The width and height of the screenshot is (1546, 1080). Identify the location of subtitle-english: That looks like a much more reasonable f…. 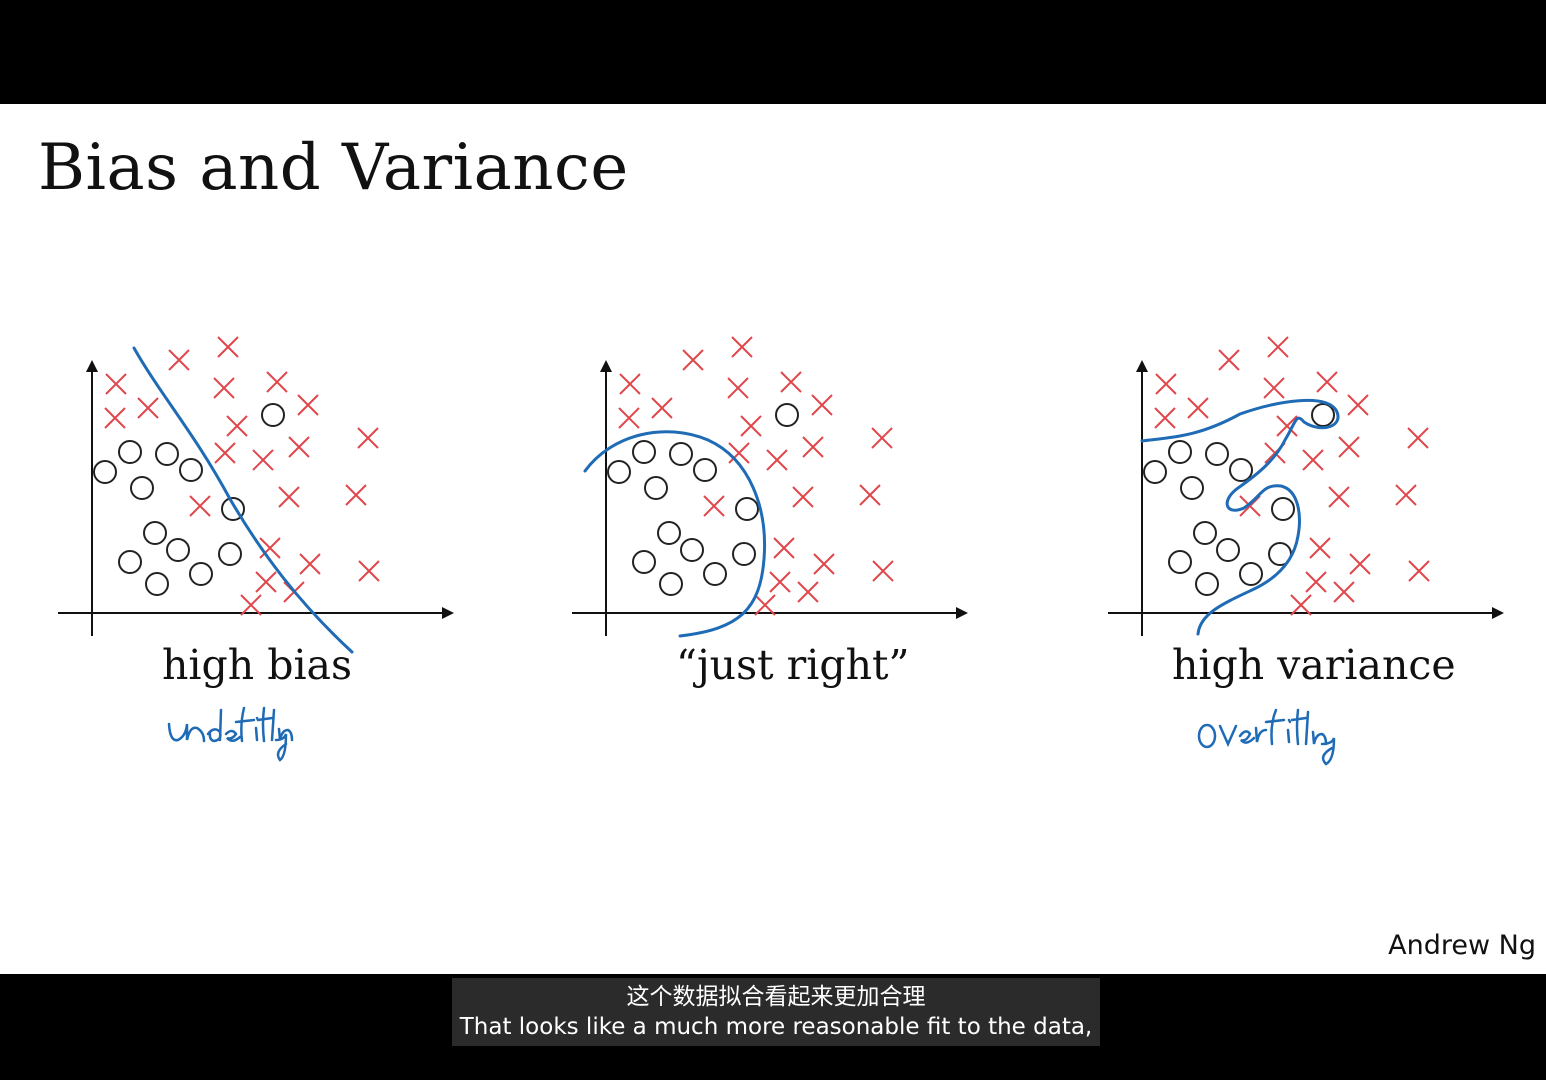
(776, 1027).